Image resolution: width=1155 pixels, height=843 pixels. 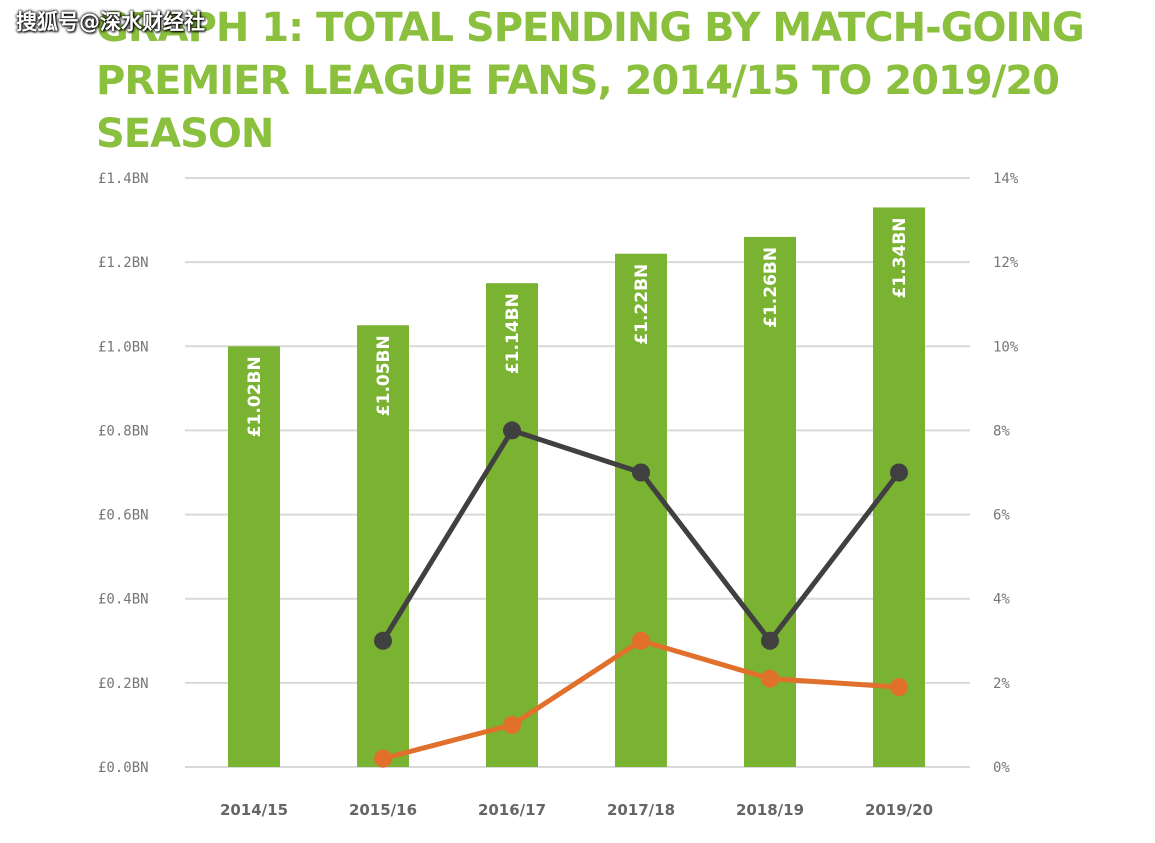 I want to click on x-tick-label: 2017/18, so click(x=641, y=810).